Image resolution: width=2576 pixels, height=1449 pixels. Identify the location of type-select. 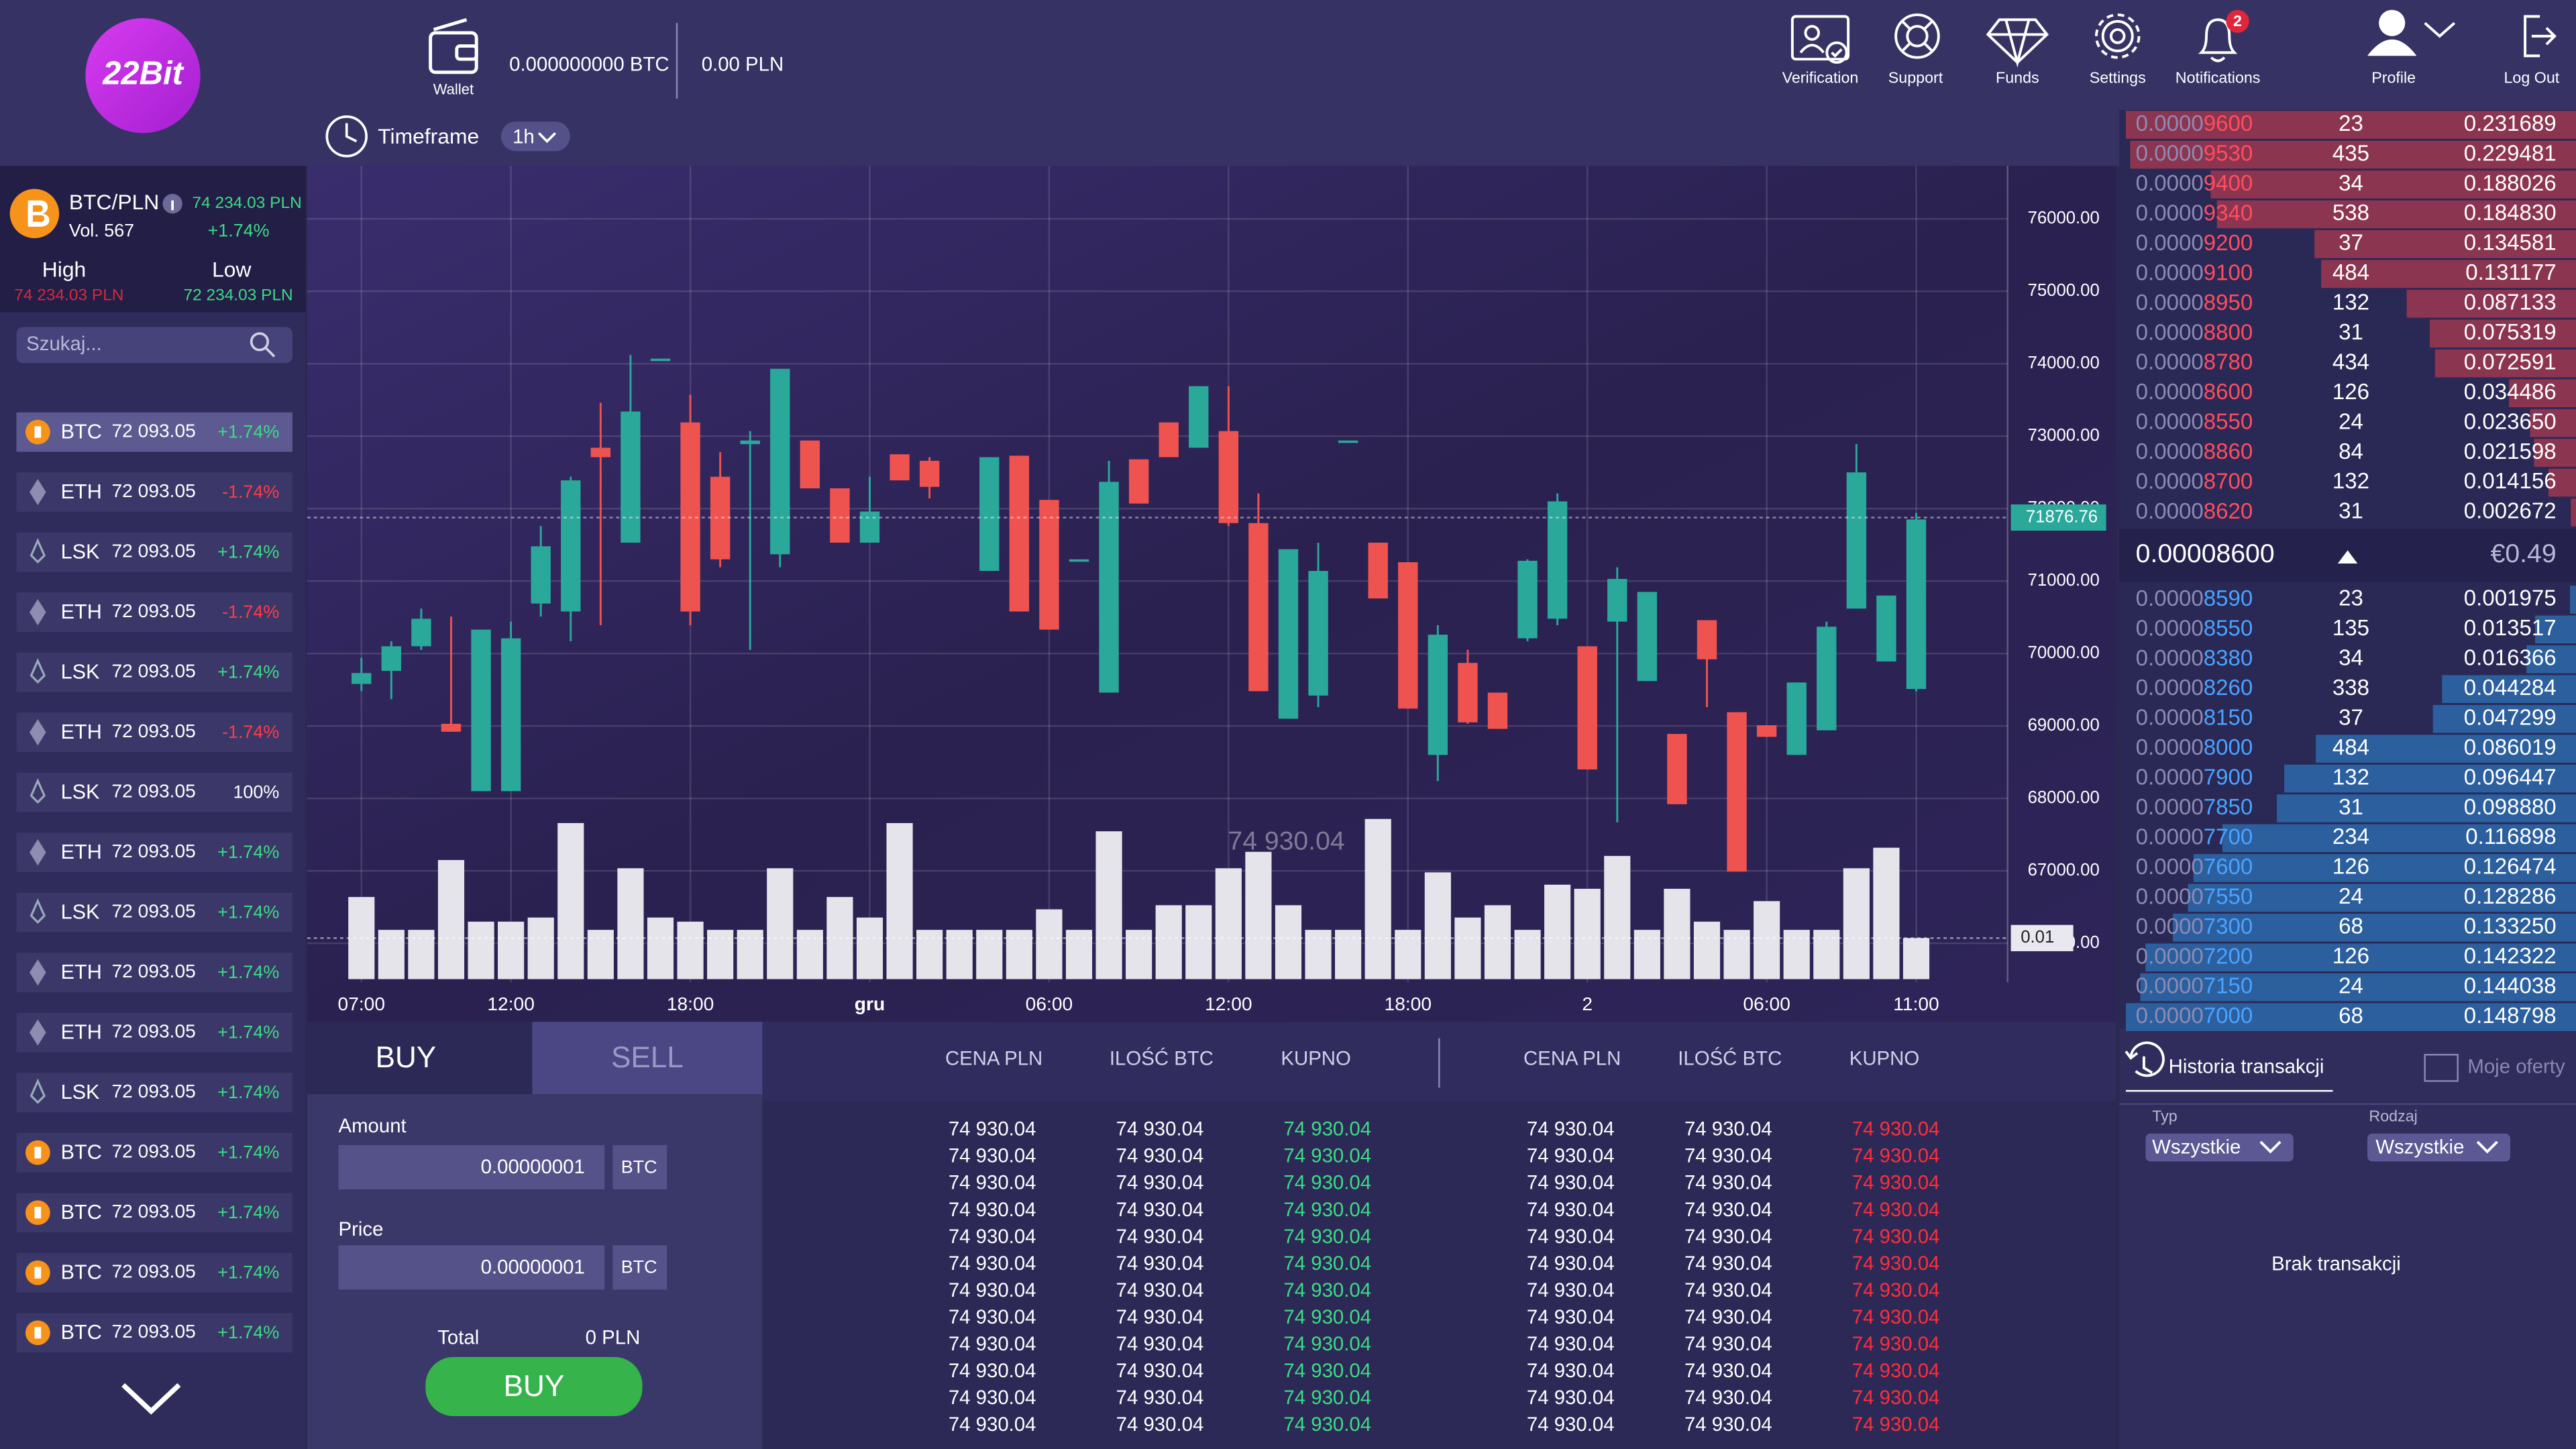
(2219, 1147).